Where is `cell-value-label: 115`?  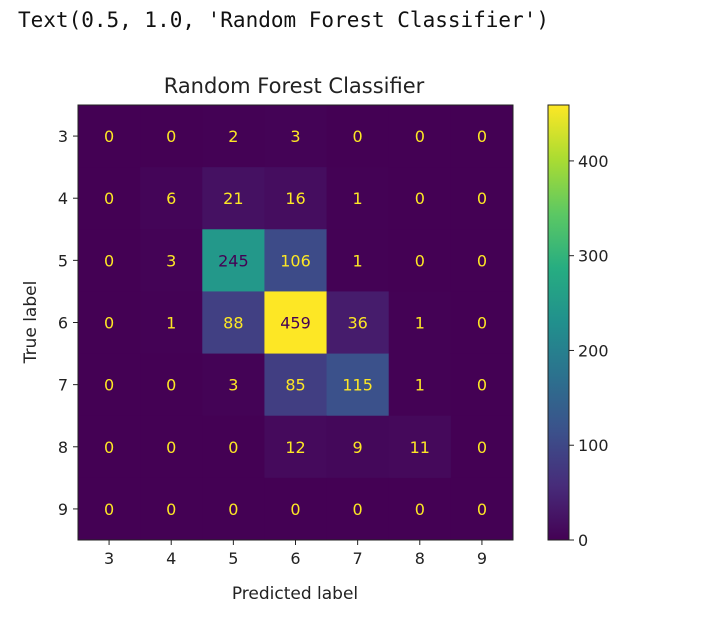
cell-value-label: 115 is located at coordinates (357, 385).